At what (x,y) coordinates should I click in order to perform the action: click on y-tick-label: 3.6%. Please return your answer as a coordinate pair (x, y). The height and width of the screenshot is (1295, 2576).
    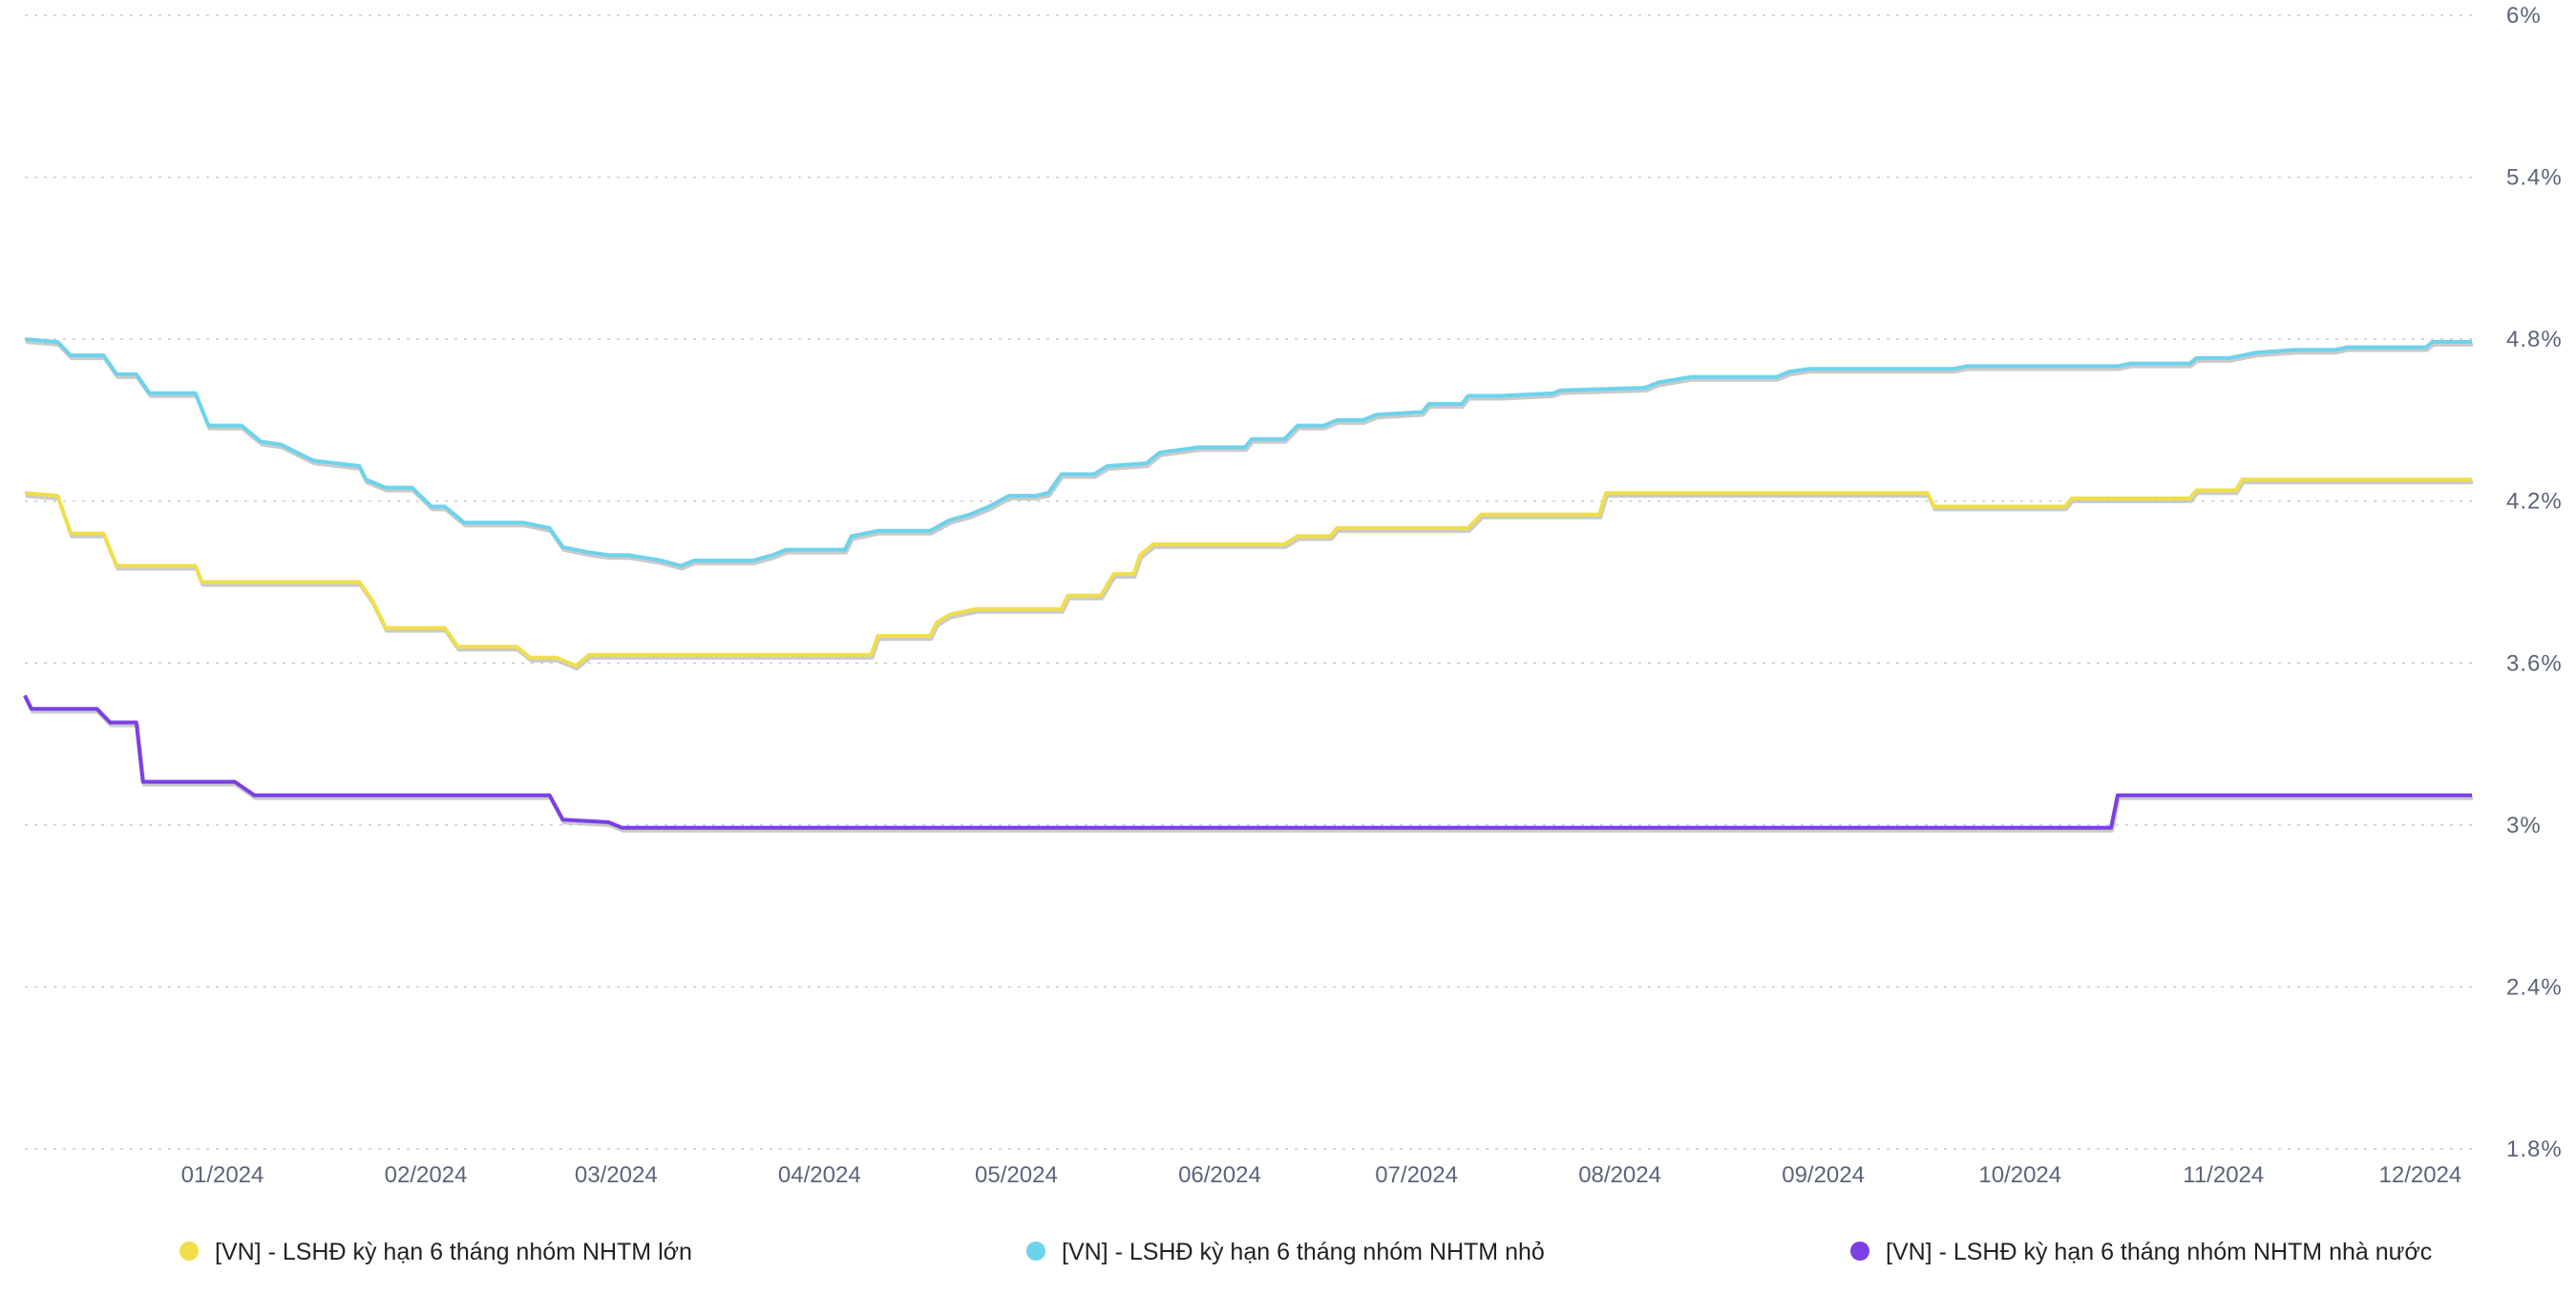
    Looking at the image, I should click on (2534, 663).